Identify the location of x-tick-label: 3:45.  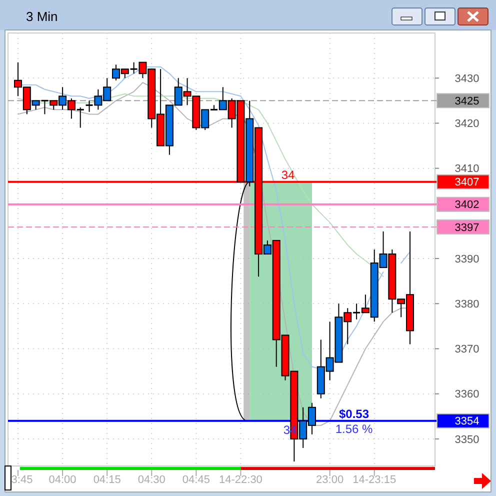
(22, 480).